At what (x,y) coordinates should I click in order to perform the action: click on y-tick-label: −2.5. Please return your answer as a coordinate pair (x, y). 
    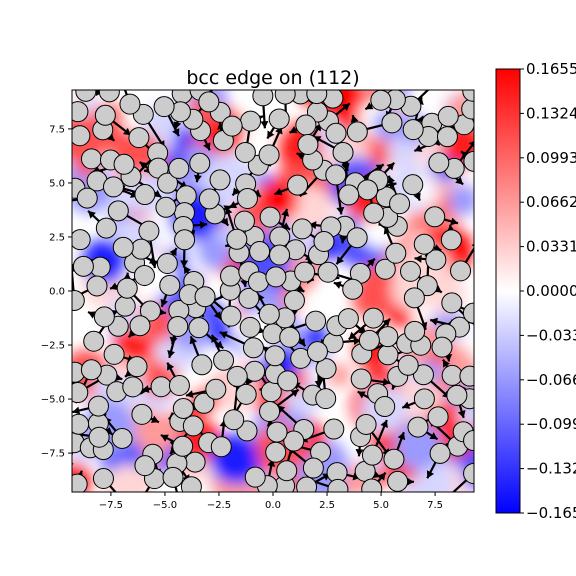
    Looking at the image, I should click on (53, 346).